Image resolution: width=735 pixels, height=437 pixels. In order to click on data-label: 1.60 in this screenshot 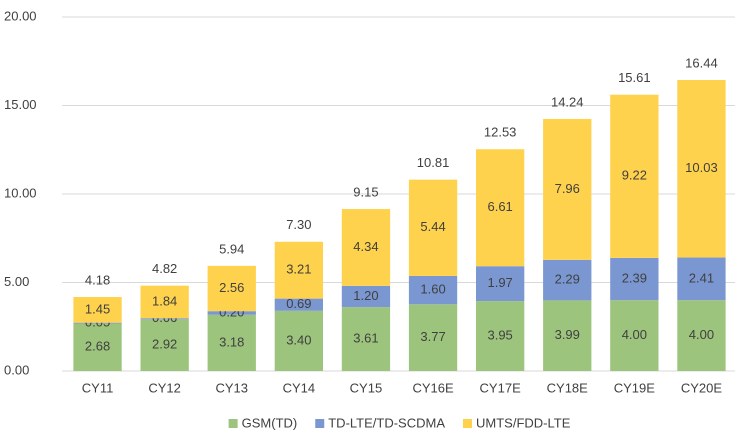, I will do `click(432, 289)`.